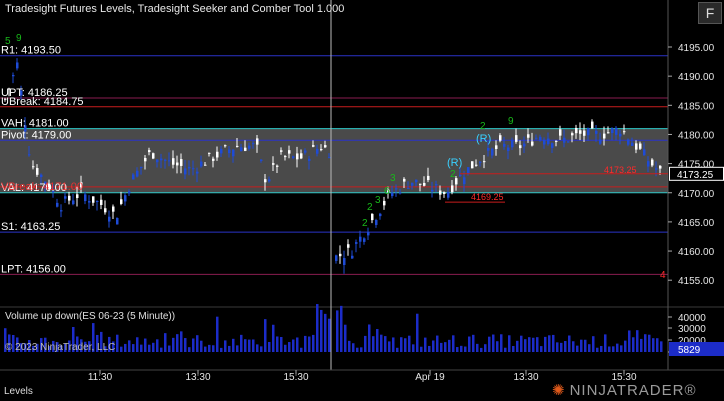 Image resolution: width=724 pixels, height=401 pixels. What do you see at coordinates (378, 200) in the screenshot?
I see `seeker-count-label: 3` at bounding box center [378, 200].